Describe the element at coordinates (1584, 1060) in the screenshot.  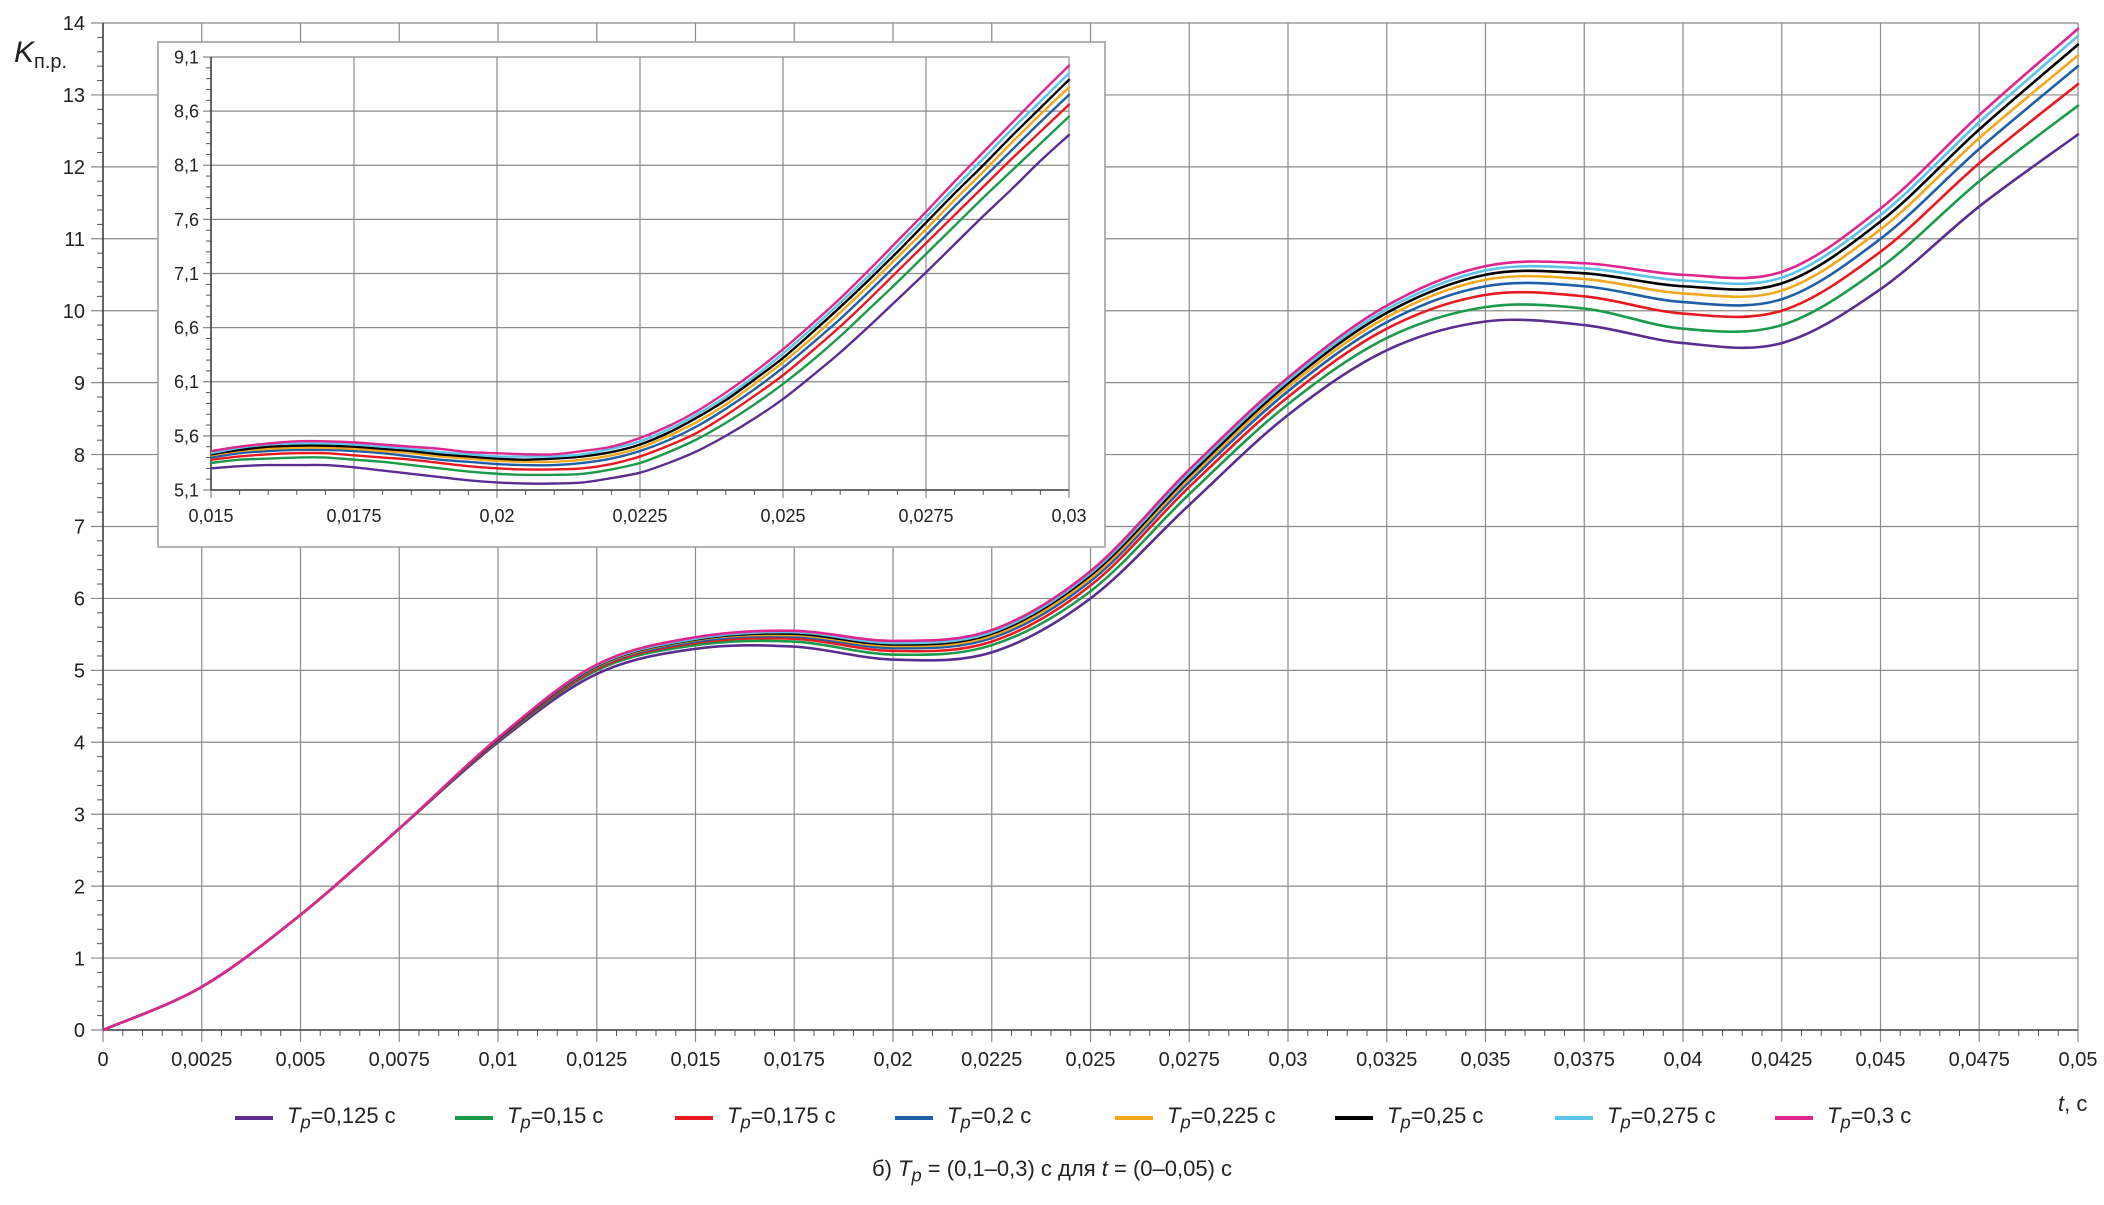
I see `main-x-tick-label: 0,0375` at that location.